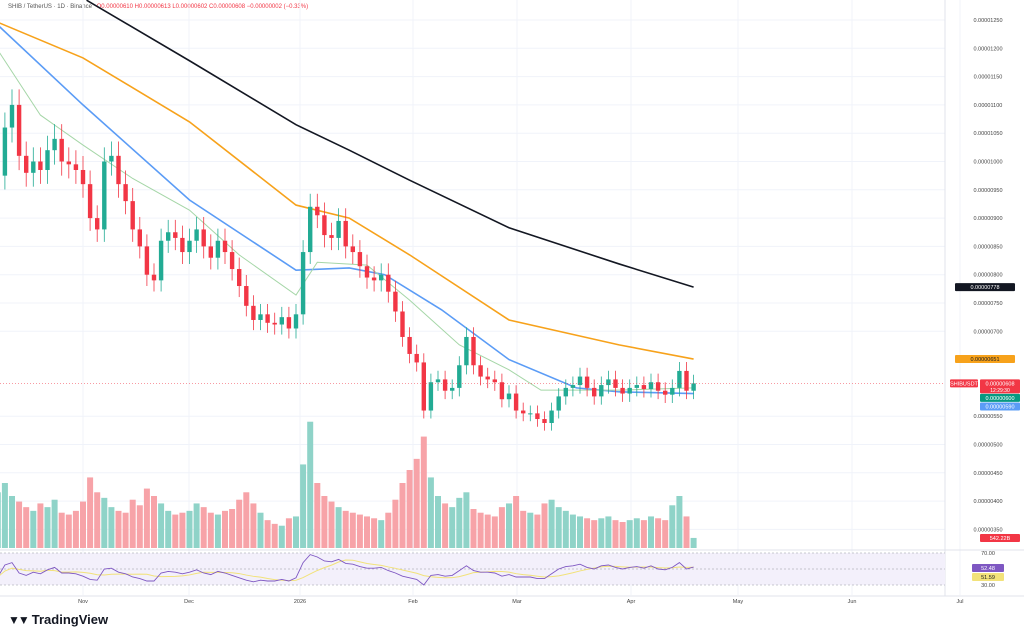 This screenshot has width=1024, height=635. I want to click on ma100-price-badge-bg, so click(985, 359).